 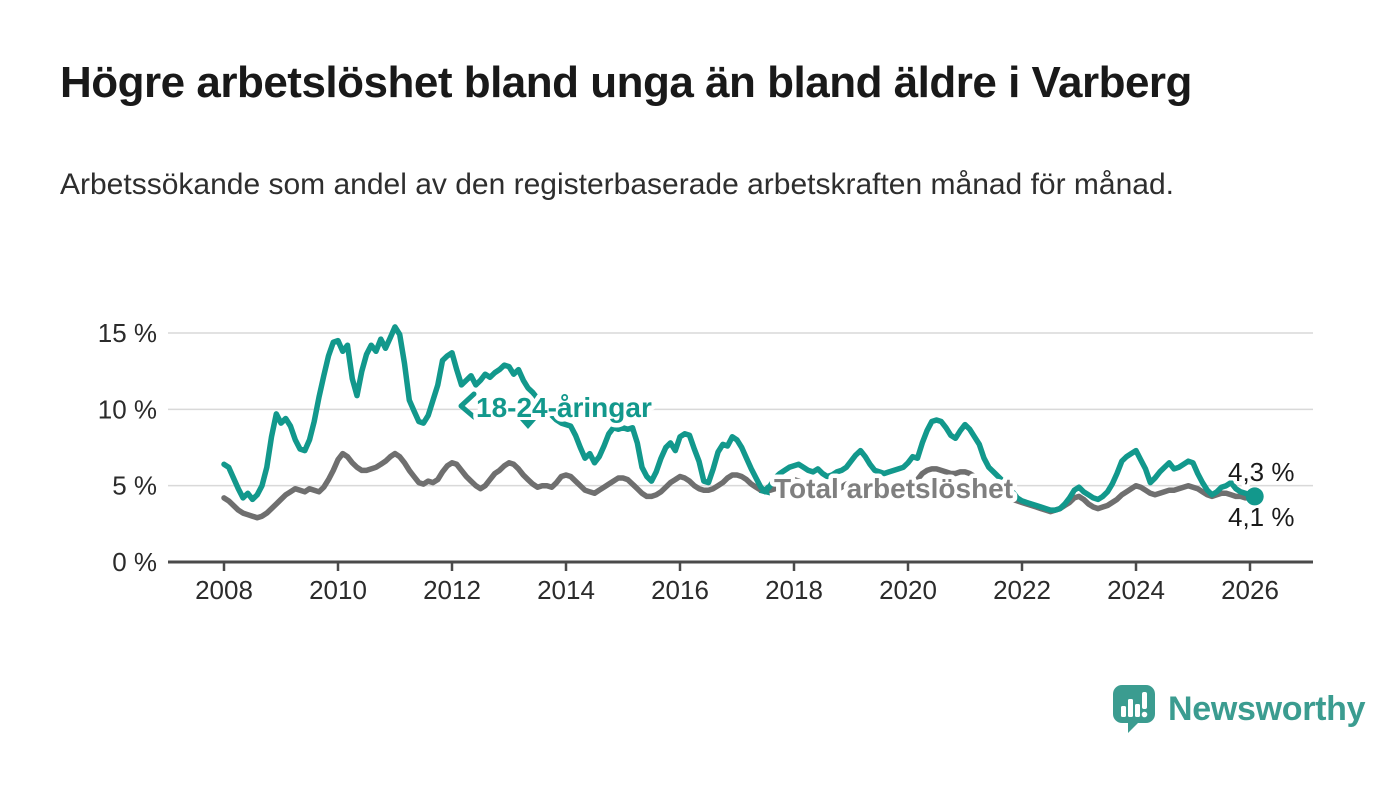 What do you see at coordinates (1134, 709) in the screenshot?
I see `newsworthy-bubble-chart-icon` at bounding box center [1134, 709].